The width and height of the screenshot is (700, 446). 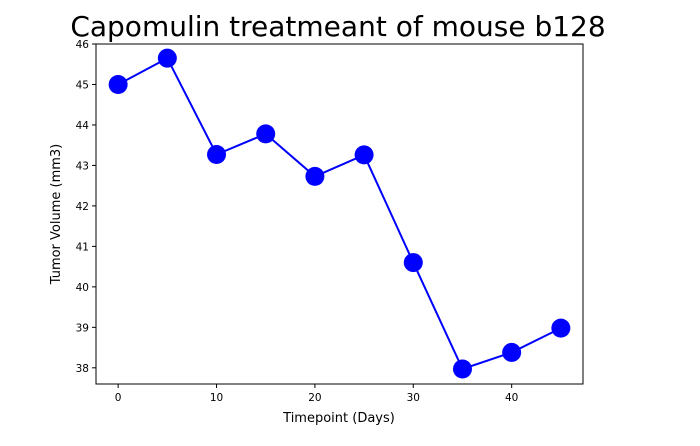 What do you see at coordinates (82, 328) in the screenshot?
I see `y-tick-label: 39` at bounding box center [82, 328].